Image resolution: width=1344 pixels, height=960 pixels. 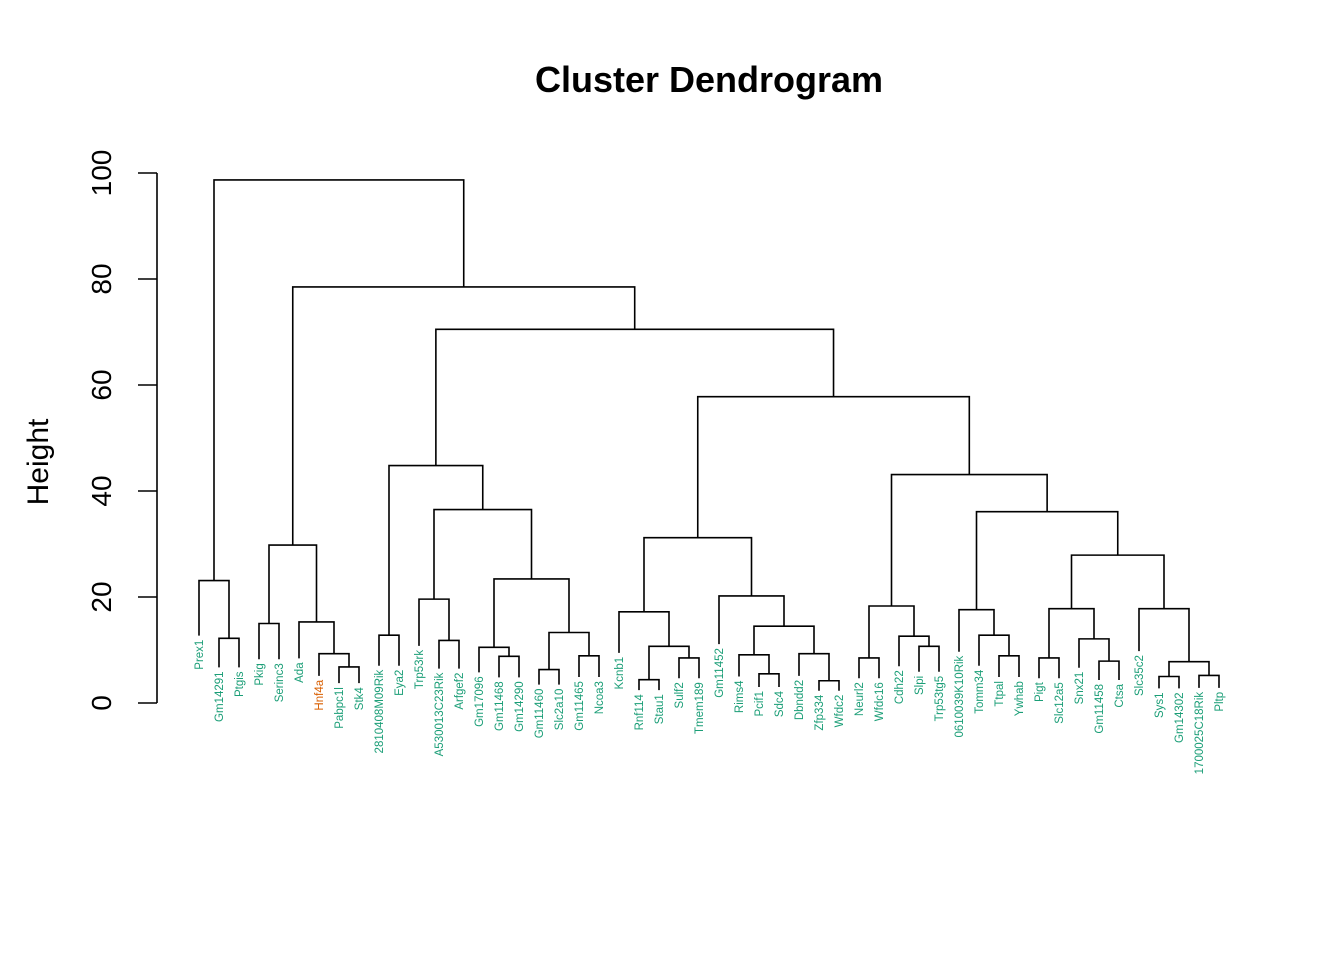 What do you see at coordinates (829, 685) in the screenshot?
I see `branch-m25` at bounding box center [829, 685].